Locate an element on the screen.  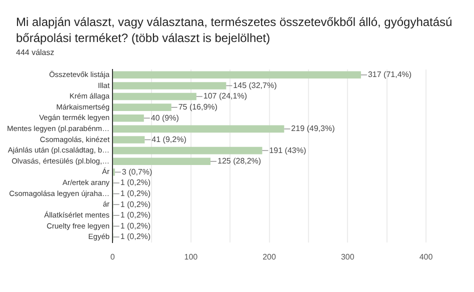
data-label: 125 (28,2%) is located at coordinates (240, 161).